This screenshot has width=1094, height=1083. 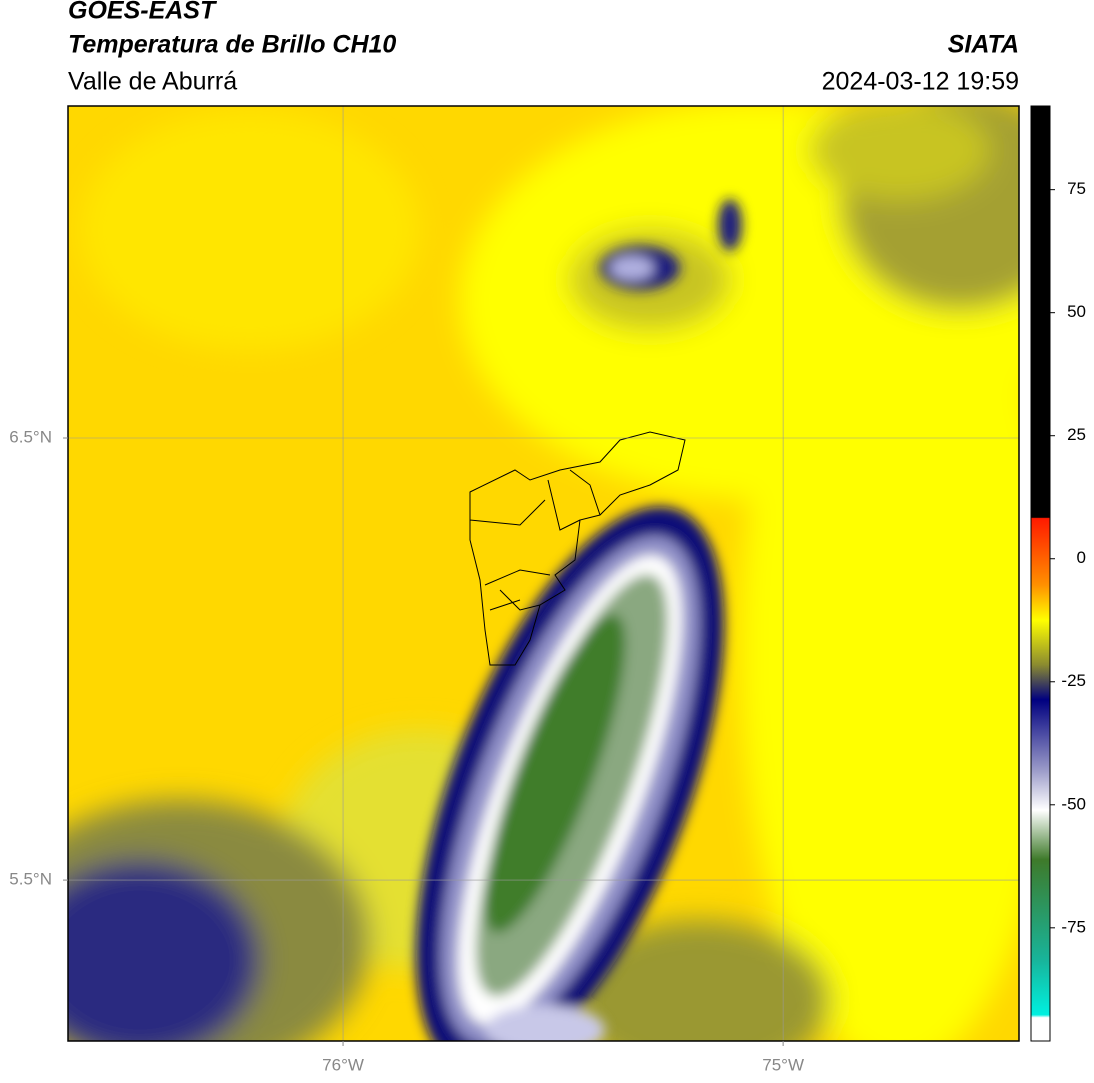 What do you see at coordinates (577, 548) in the screenshot?
I see `municipality-boundaries` at bounding box center [577, 548].